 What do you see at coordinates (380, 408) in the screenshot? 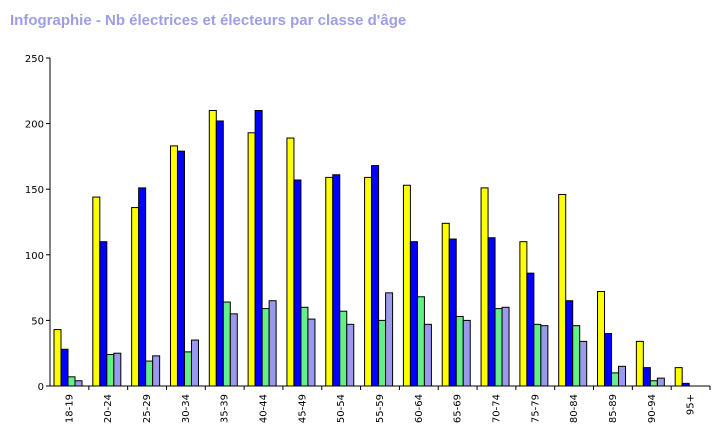
I see `x-tick-label: 55-59` at bounding box center [380, 408].